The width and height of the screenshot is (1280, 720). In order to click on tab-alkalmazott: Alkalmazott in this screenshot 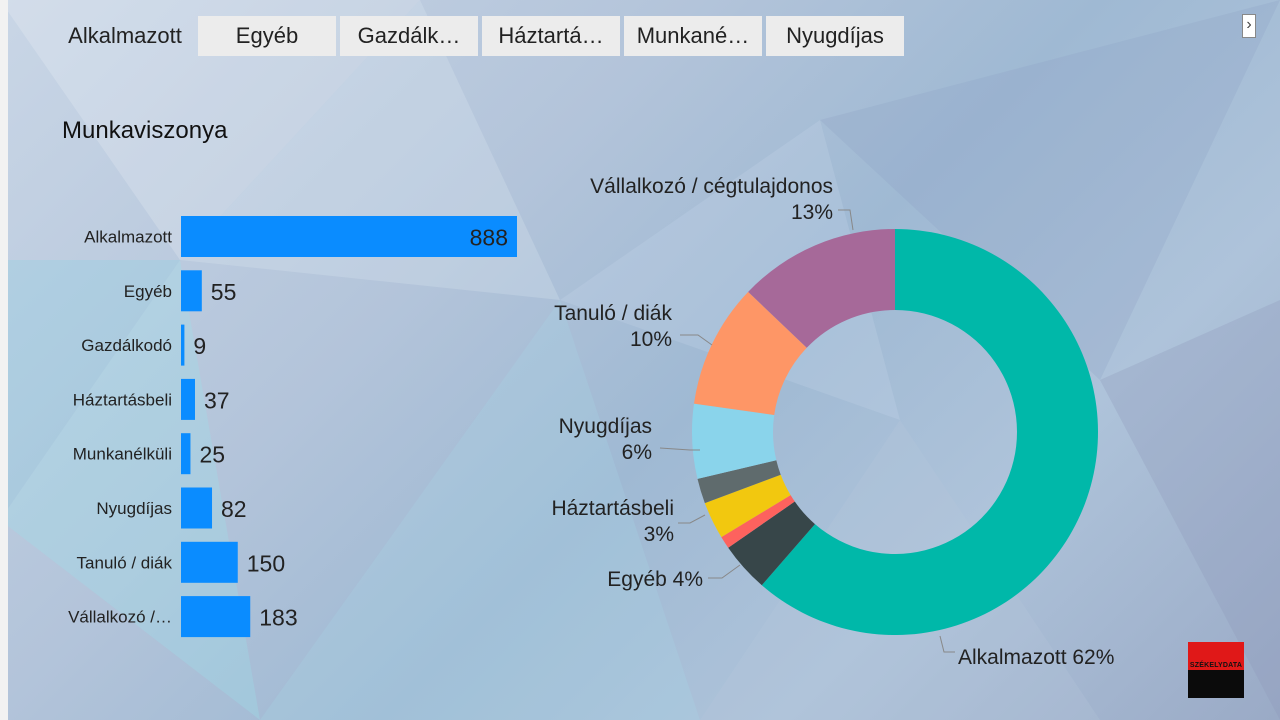, I will do `click(125, 35)`.